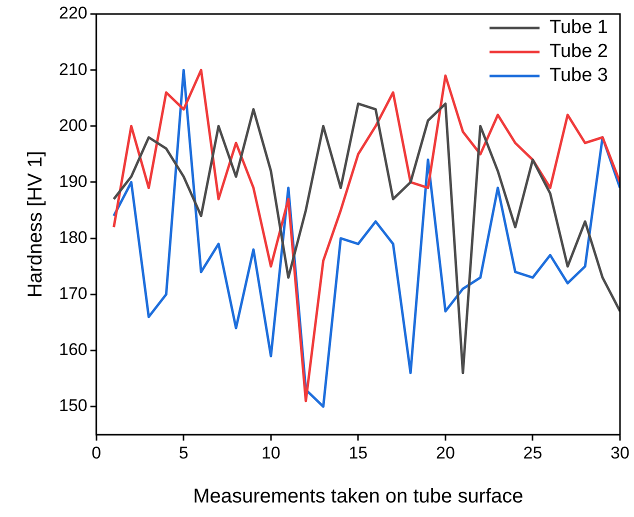 This screenshot has width=634, height=517. Describe the element at coordinates (73, 238) in the screenshot. I see `y-tick-label: 180` at that location.